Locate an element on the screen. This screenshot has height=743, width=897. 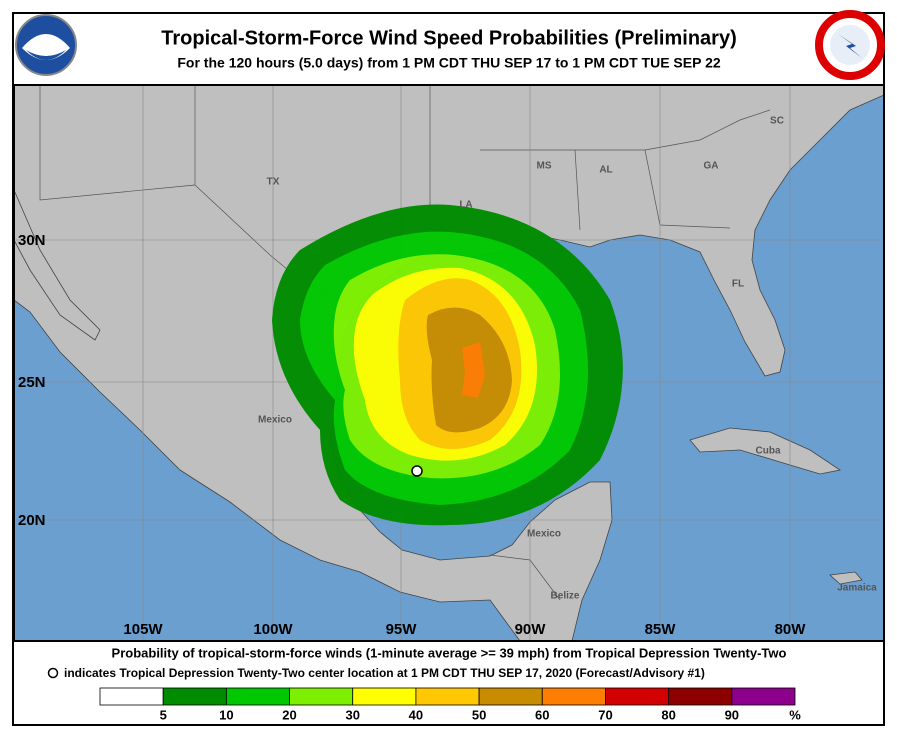
legend-tick: 90 is located at coordinates (732, 714).